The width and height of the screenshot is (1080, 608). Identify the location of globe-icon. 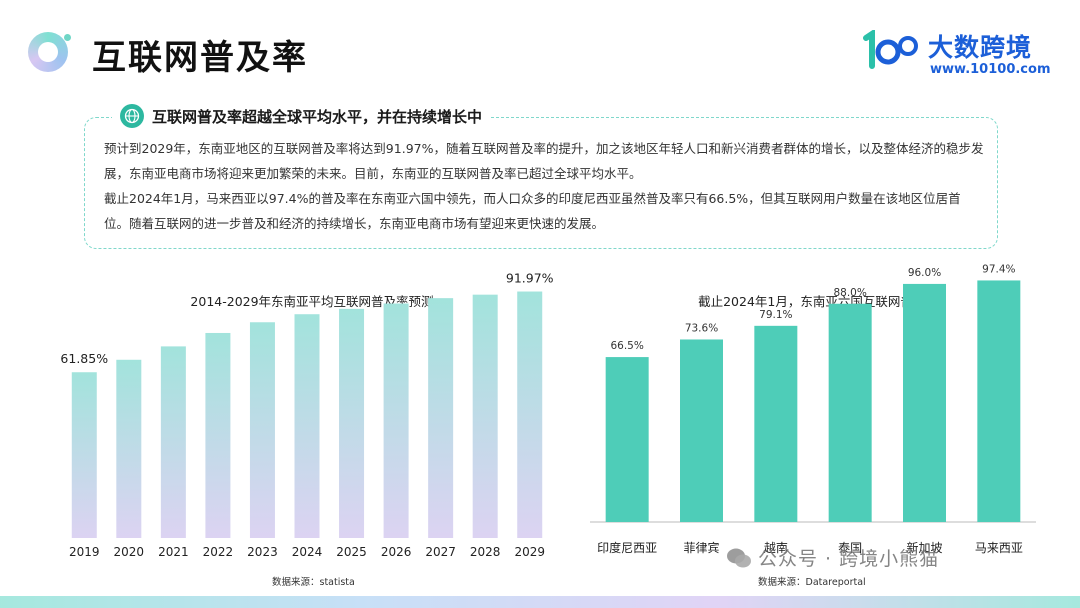
(132, 116).